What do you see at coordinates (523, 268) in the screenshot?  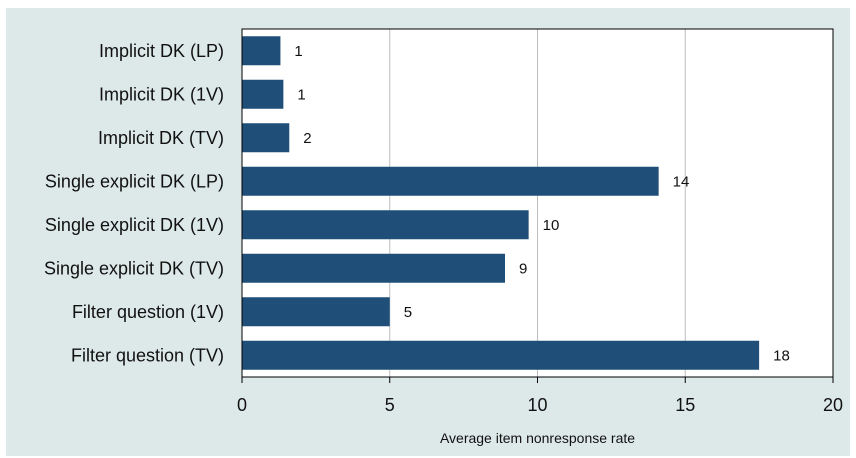 I see `data-label: 9` at bounding box center [523, 268].